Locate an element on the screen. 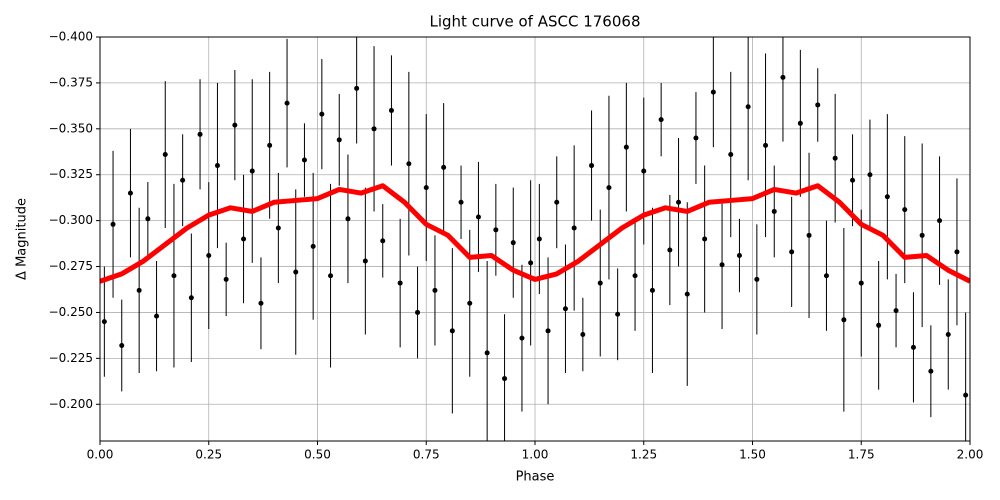 This screenshot has width=1000, height=500. x-axis-label: Phase is located at coordinates (535, 477).